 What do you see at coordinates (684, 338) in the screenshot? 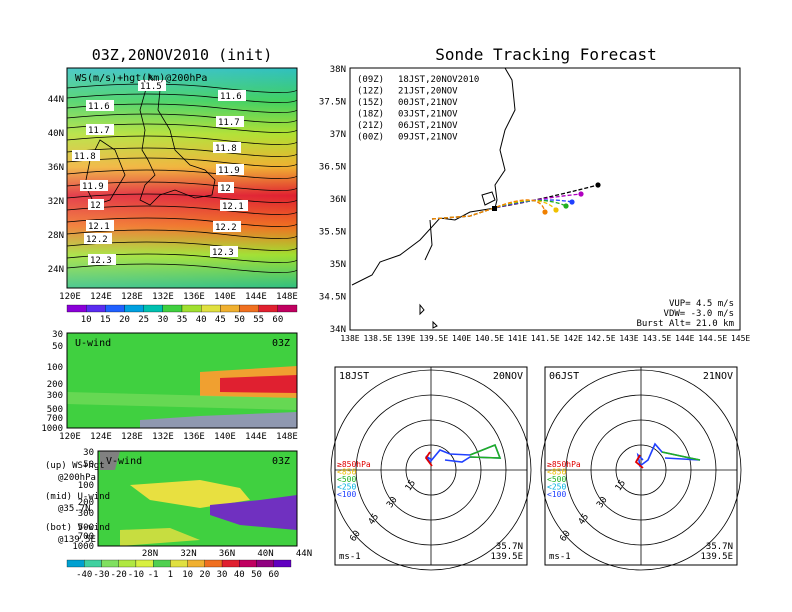
I see `lon-label: 144E` at bounding box center [684, 338].